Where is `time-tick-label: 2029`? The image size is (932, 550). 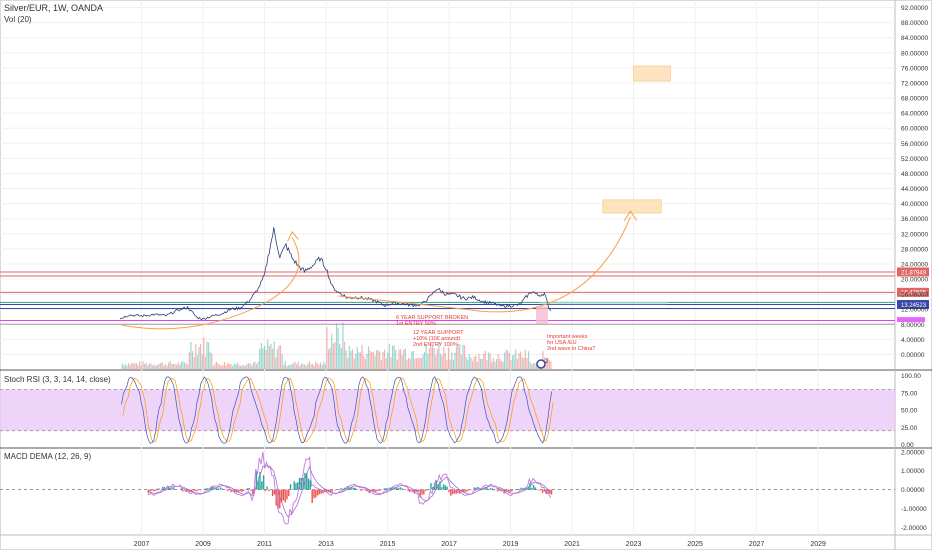 time-tick-label: 2029 is located at coordinates (818, 544).